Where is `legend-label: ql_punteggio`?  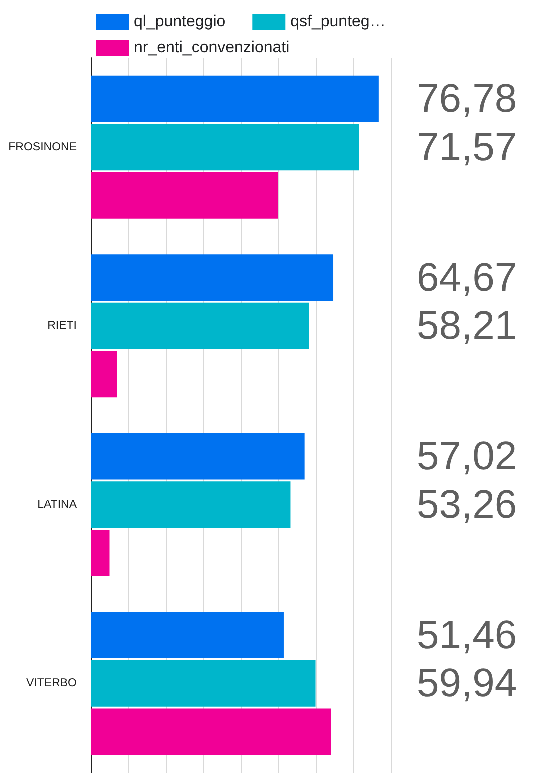 legend-label: ql_punteggio is located at coordinates (180, 22).